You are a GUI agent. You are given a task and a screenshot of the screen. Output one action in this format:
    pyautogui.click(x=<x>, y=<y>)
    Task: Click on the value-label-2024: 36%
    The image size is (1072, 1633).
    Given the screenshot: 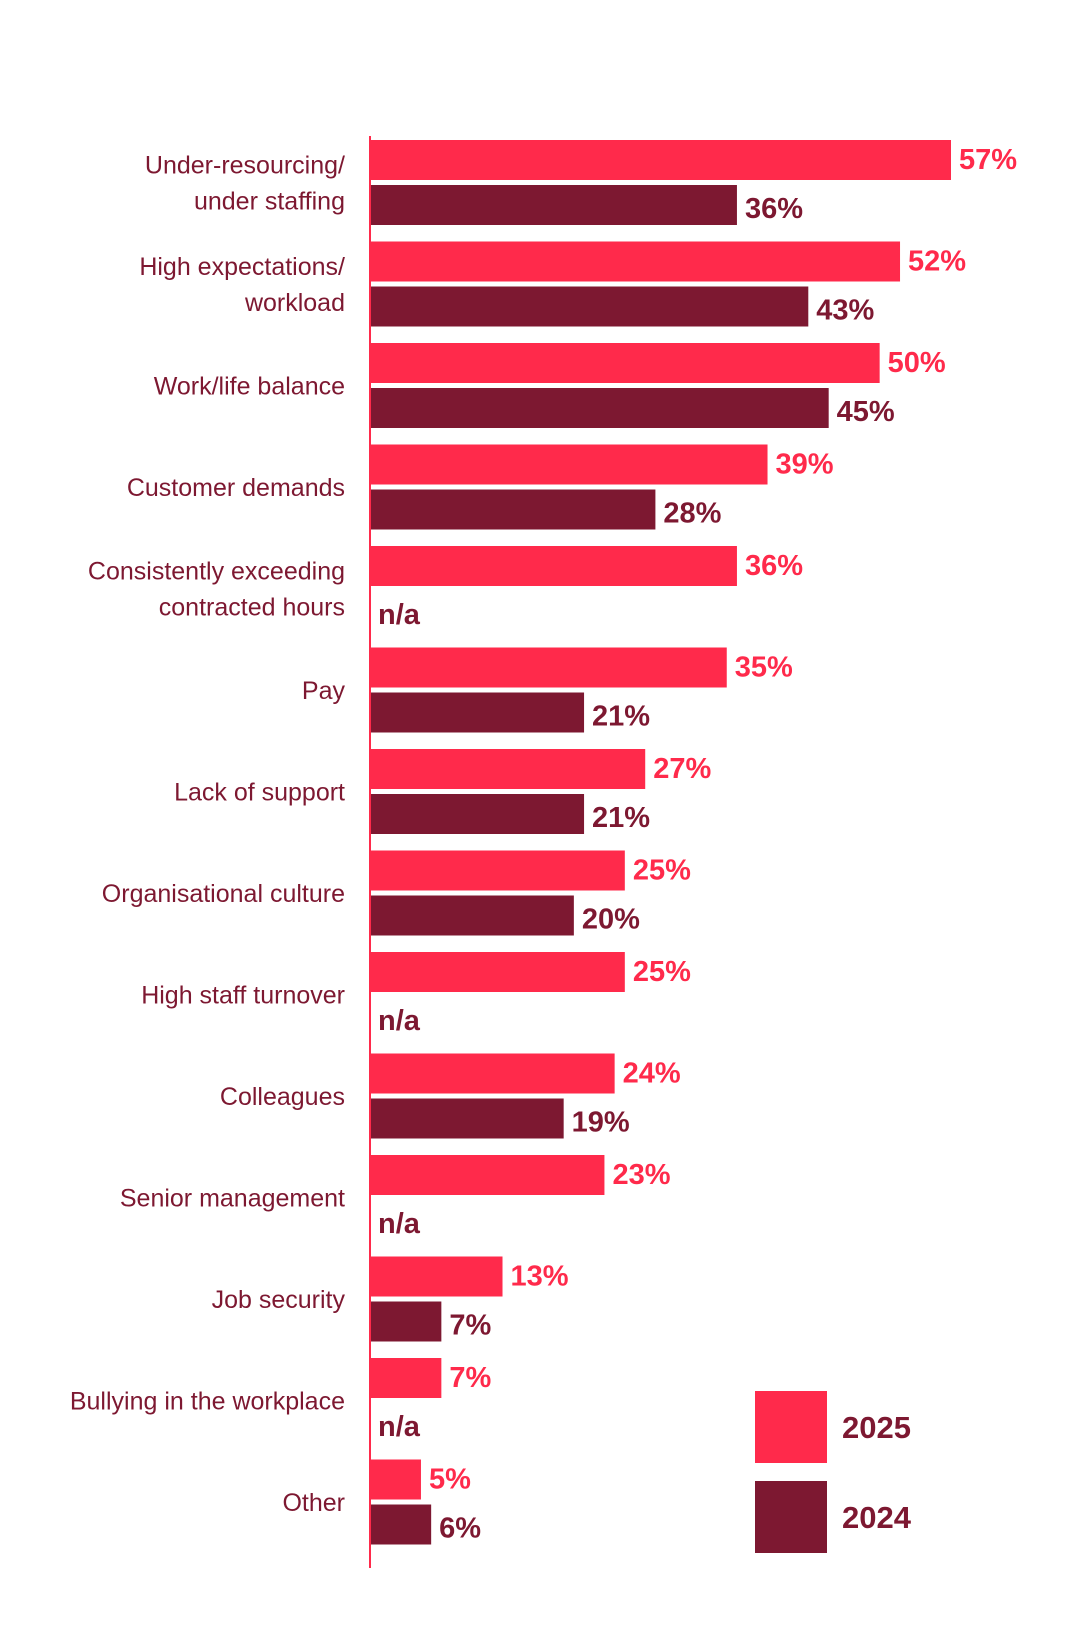 What is the action you would take?
    pyautogui.click(x=774, y=209)
    